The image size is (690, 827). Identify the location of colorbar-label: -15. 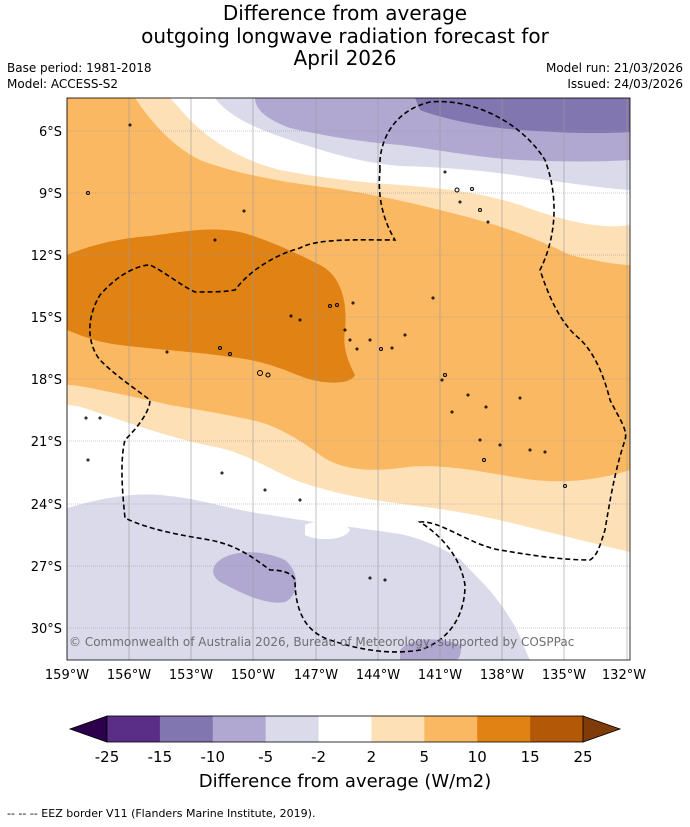
(160, 757).